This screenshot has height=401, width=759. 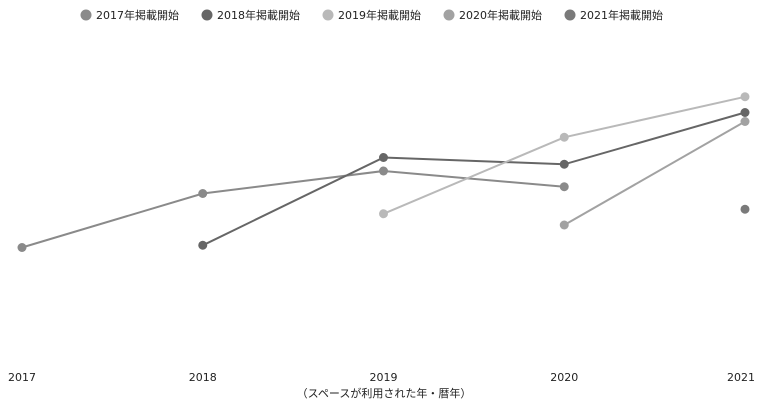 I want to click on x-axis-ticks: 2017 2018 2019 2020 2021, so click(x=381, y=377).